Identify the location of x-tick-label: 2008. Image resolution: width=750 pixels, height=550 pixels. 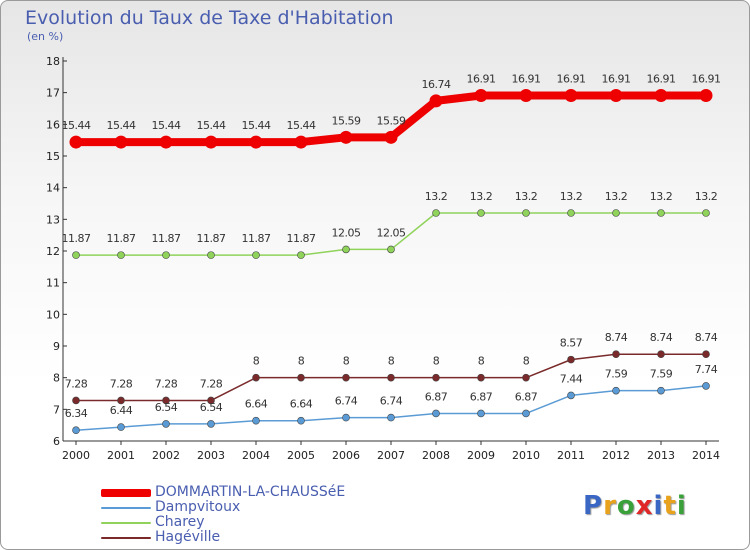
(436, 455).